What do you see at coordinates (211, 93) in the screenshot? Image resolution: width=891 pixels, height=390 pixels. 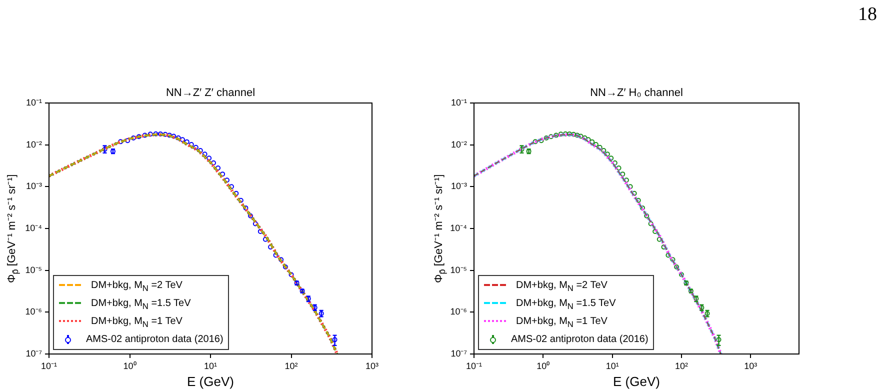 I see `chart-title: NN→Z′ Z′ channel` at bounding box center [211, 93].